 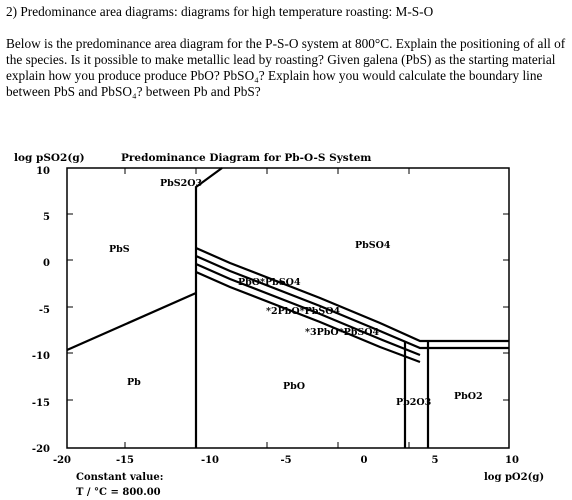 What do you see at coordinates (512, 460) in the screenshot?
I see `x-tick-label: 10` at bounding box center [512, 460].